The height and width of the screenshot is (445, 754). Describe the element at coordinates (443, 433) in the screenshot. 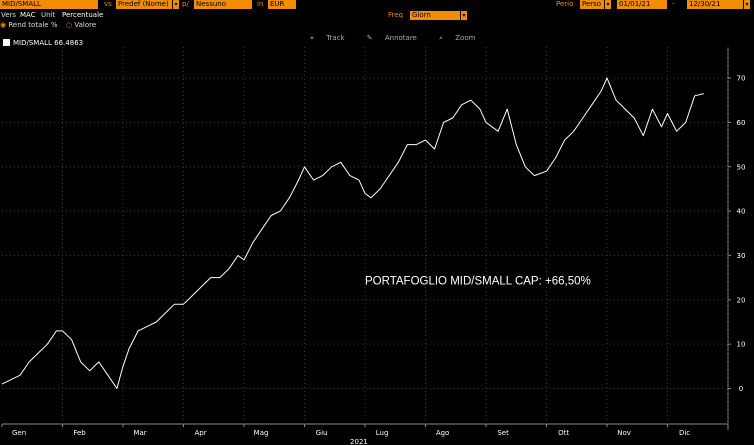

I see `x-tick-label: Ago` at that location.